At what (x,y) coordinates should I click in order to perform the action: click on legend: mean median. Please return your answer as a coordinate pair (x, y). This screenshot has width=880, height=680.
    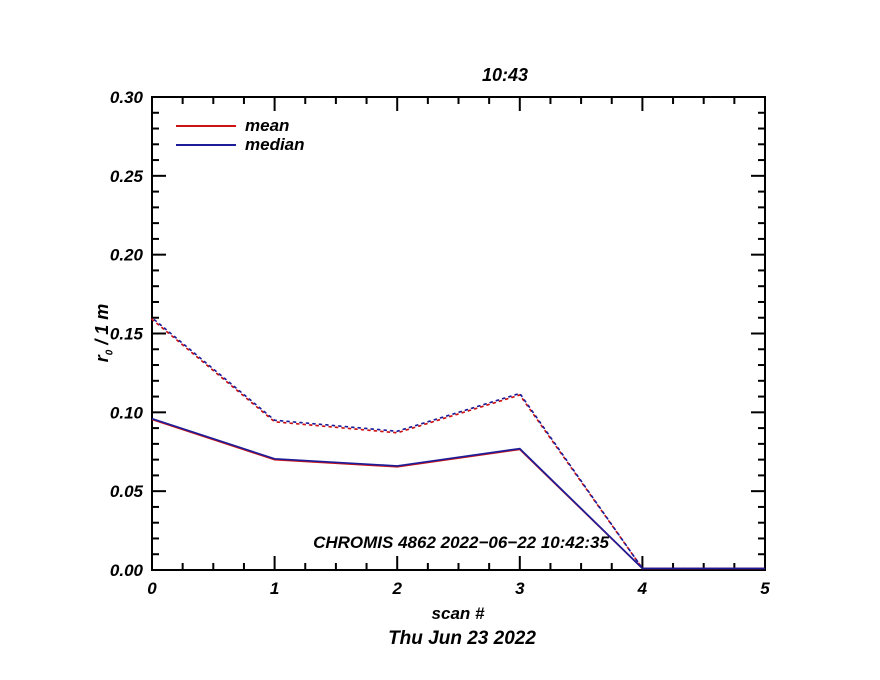
    Looking at the image, I should click on (240, 135).